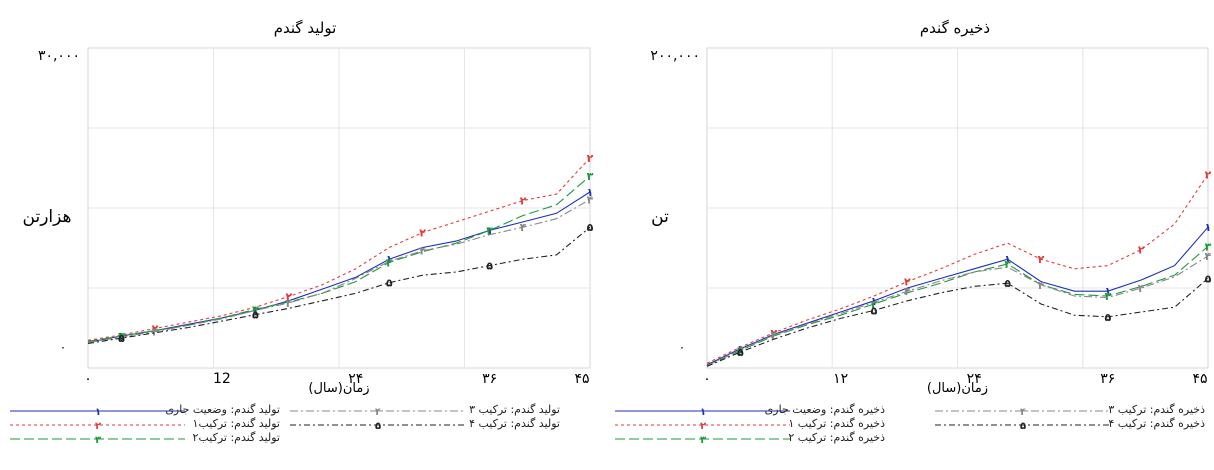  What do you see at coordinates (514, 423) in the screenshot?
I see `legend-label: تولید گندم: ترکیب ۴` at bounding box center [514, 423].